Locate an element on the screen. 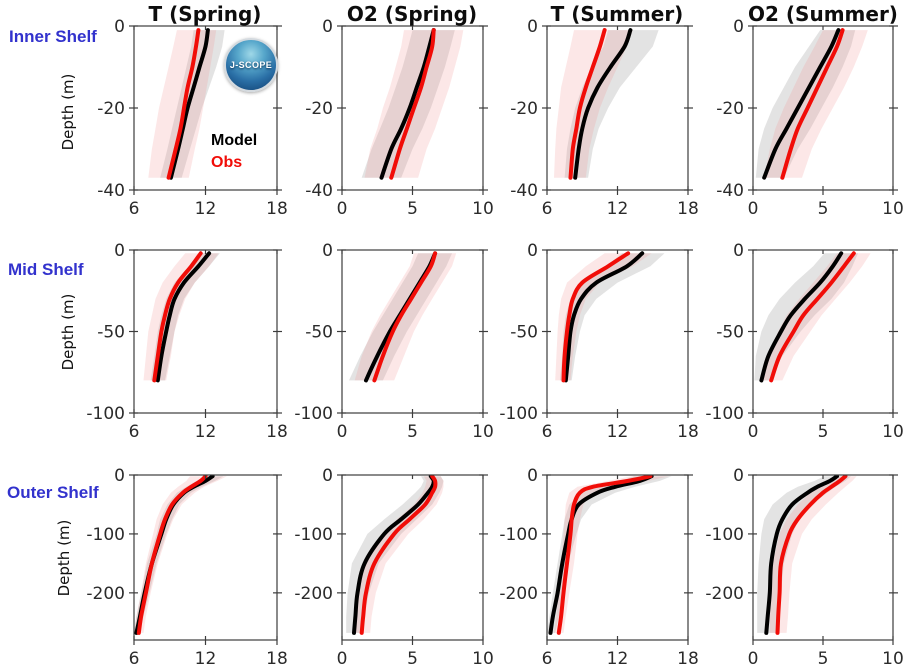  subplot-inner-shelf-t-spring: 6 12 18 0 -20 -40 is located at coordinates (184, 121).